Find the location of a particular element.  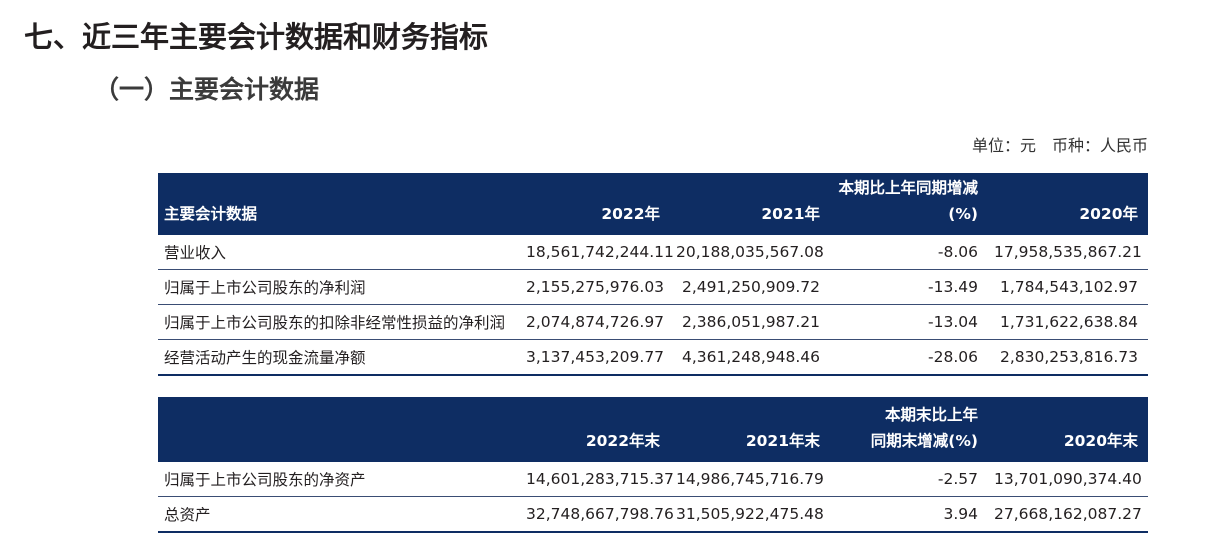

header-cell: 2020年 is located at coordinates (1068, 204).